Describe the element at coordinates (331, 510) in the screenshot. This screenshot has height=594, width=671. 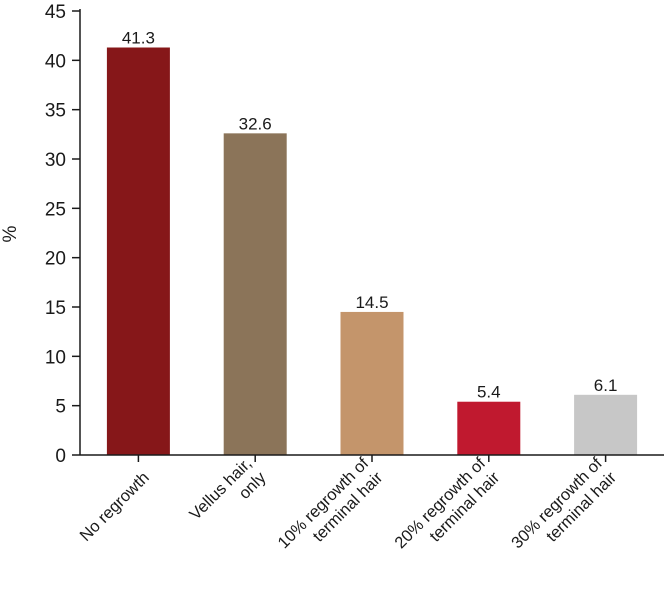
I see `x-tick-label: 10% regrowth ofterminal hair` at that location.